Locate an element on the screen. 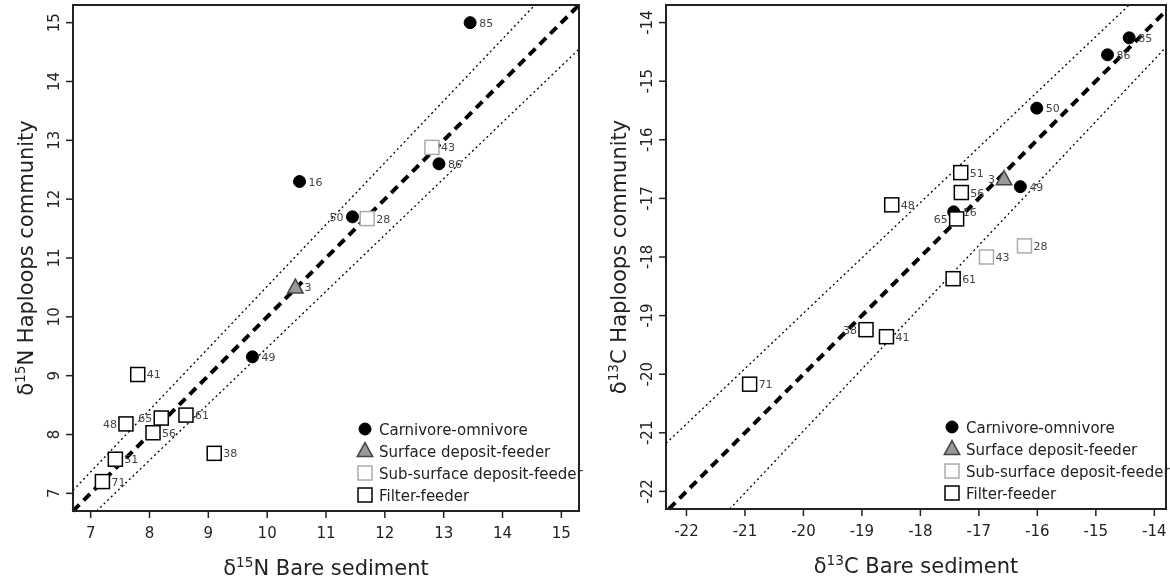 The image size is (1170, 582). x-tick-label: 10 is located at coordinates (267, 533).